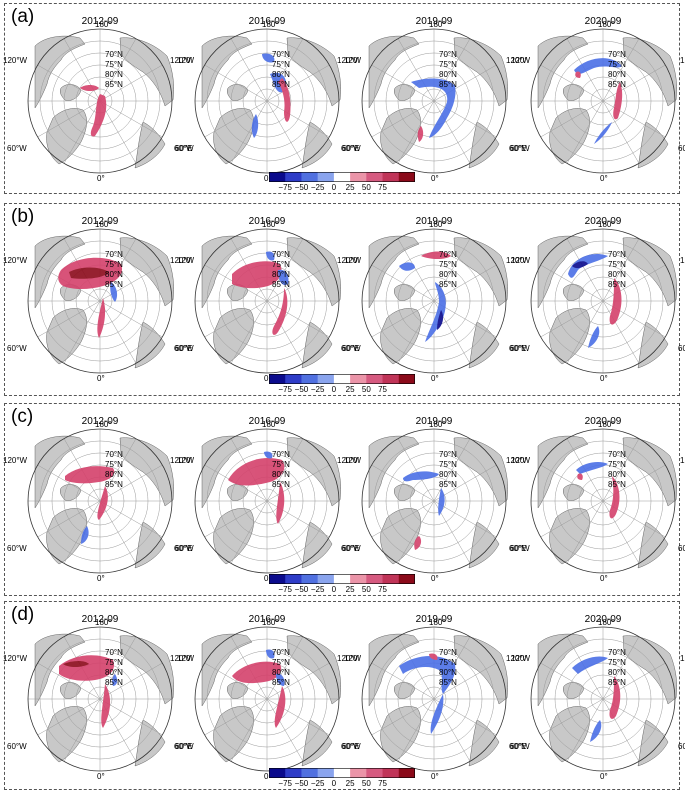  I want to click on colorbar-tick-label: −50, so click(301, 187).